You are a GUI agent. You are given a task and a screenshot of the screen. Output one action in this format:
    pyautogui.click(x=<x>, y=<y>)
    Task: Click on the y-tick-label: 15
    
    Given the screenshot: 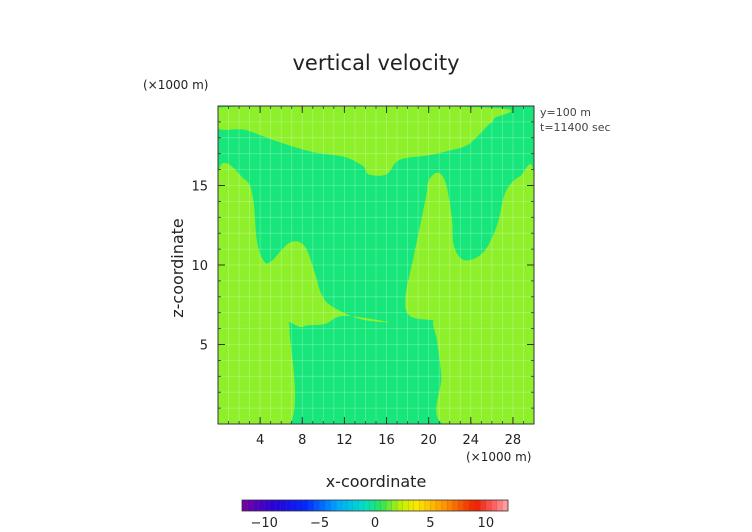 What is the action you would take?
    pyautogui.click(x=199, y=187)
    